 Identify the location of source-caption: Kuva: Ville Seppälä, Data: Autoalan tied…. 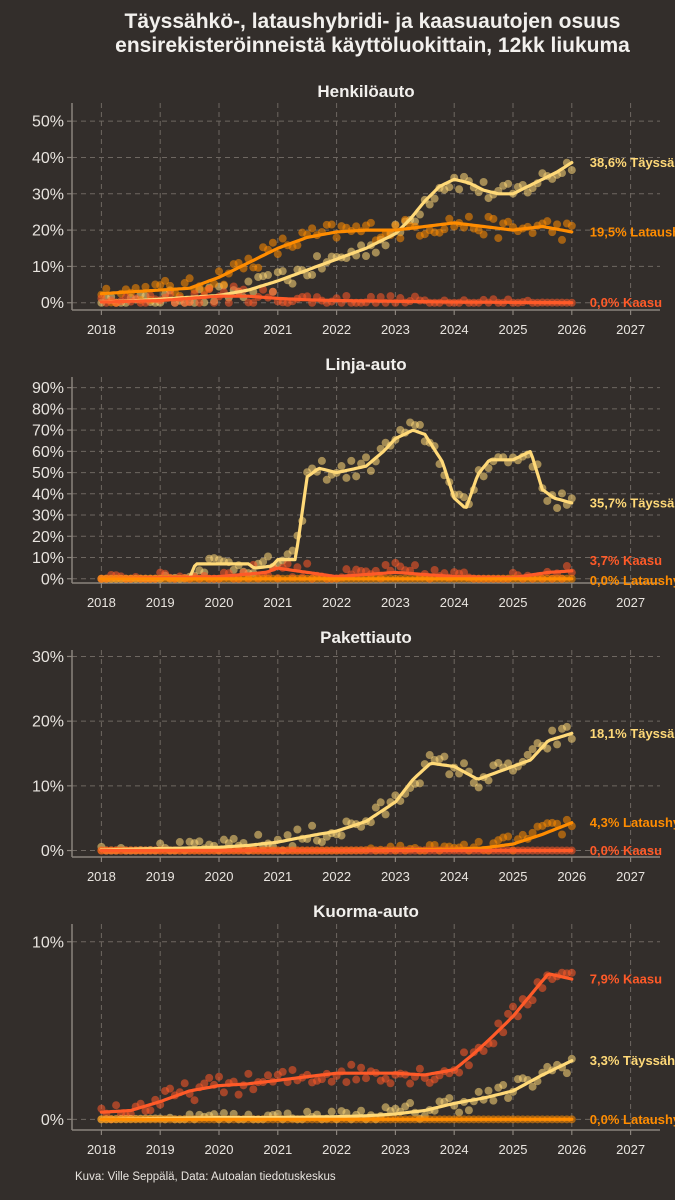
(205, 1177).